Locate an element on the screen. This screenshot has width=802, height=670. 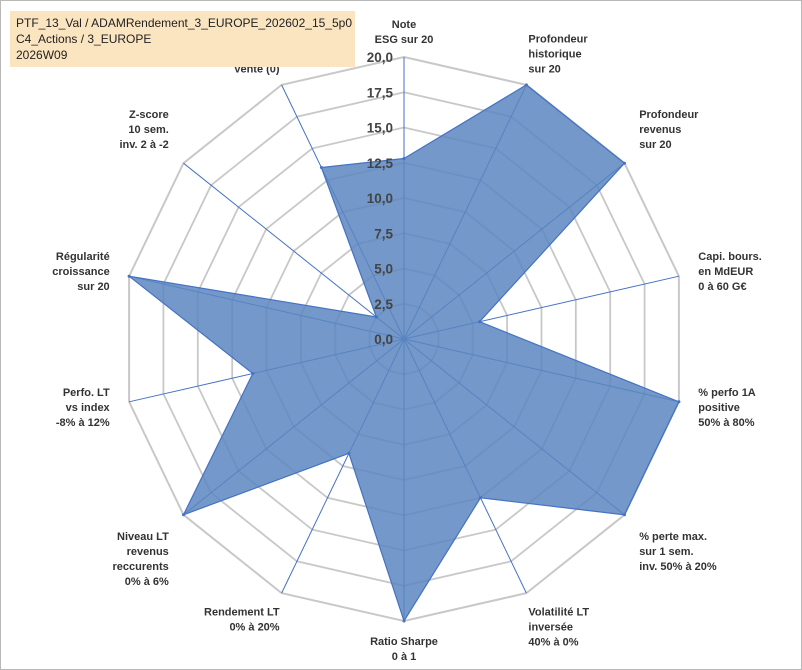
tick-labels: 0,0 2,5 5,0 7,5 10,0 12,5 15,0 17,5 20,0 is located at coordinates (380, 198).